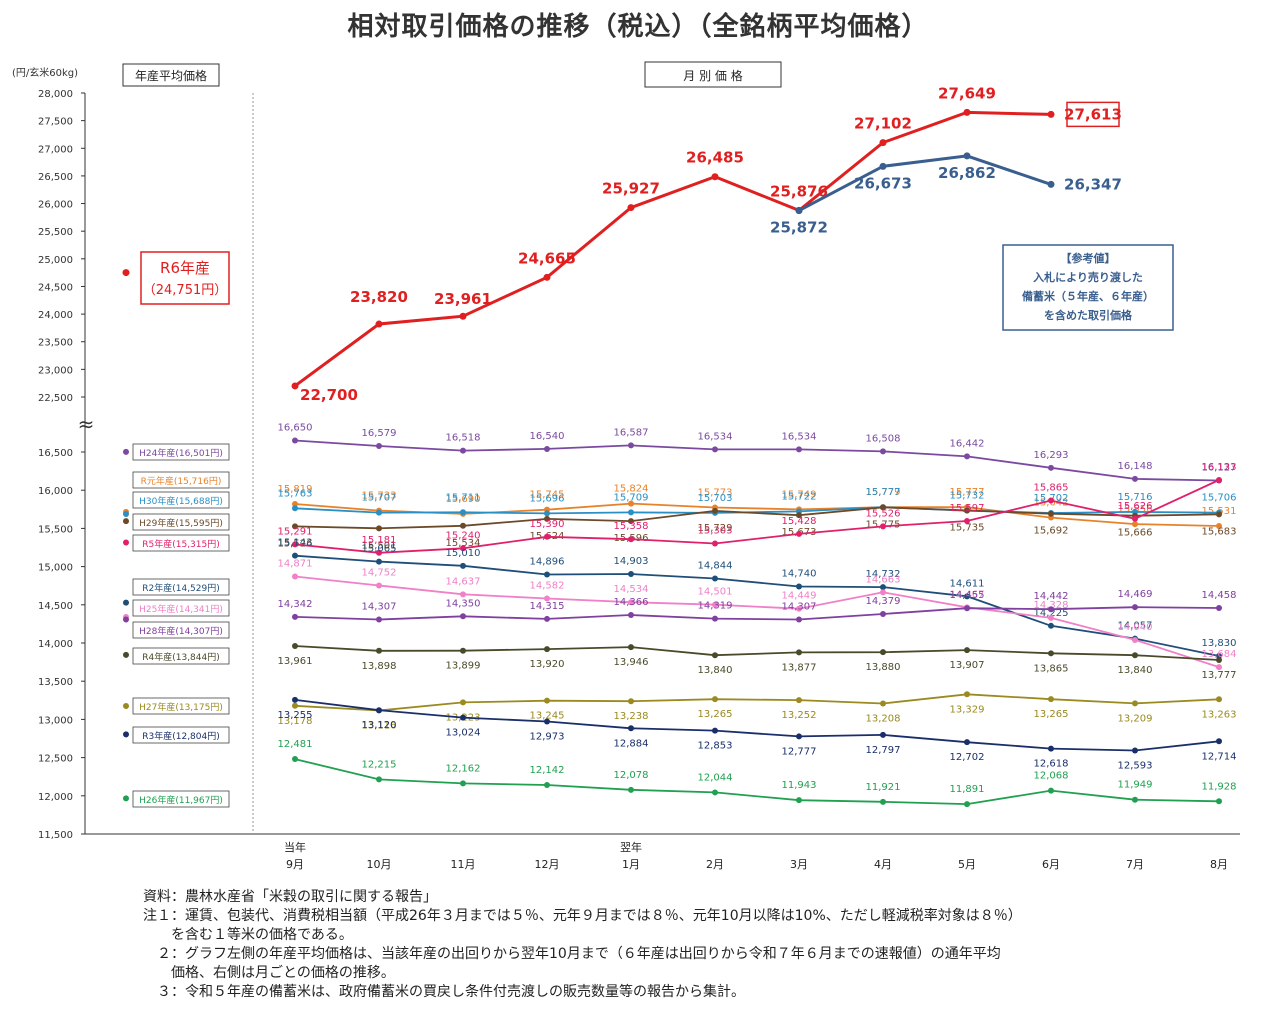  What do you see at coordinates (631, 775) in the screenshot?
I see `data-label: 12,078` at bounding box center [631, 775].